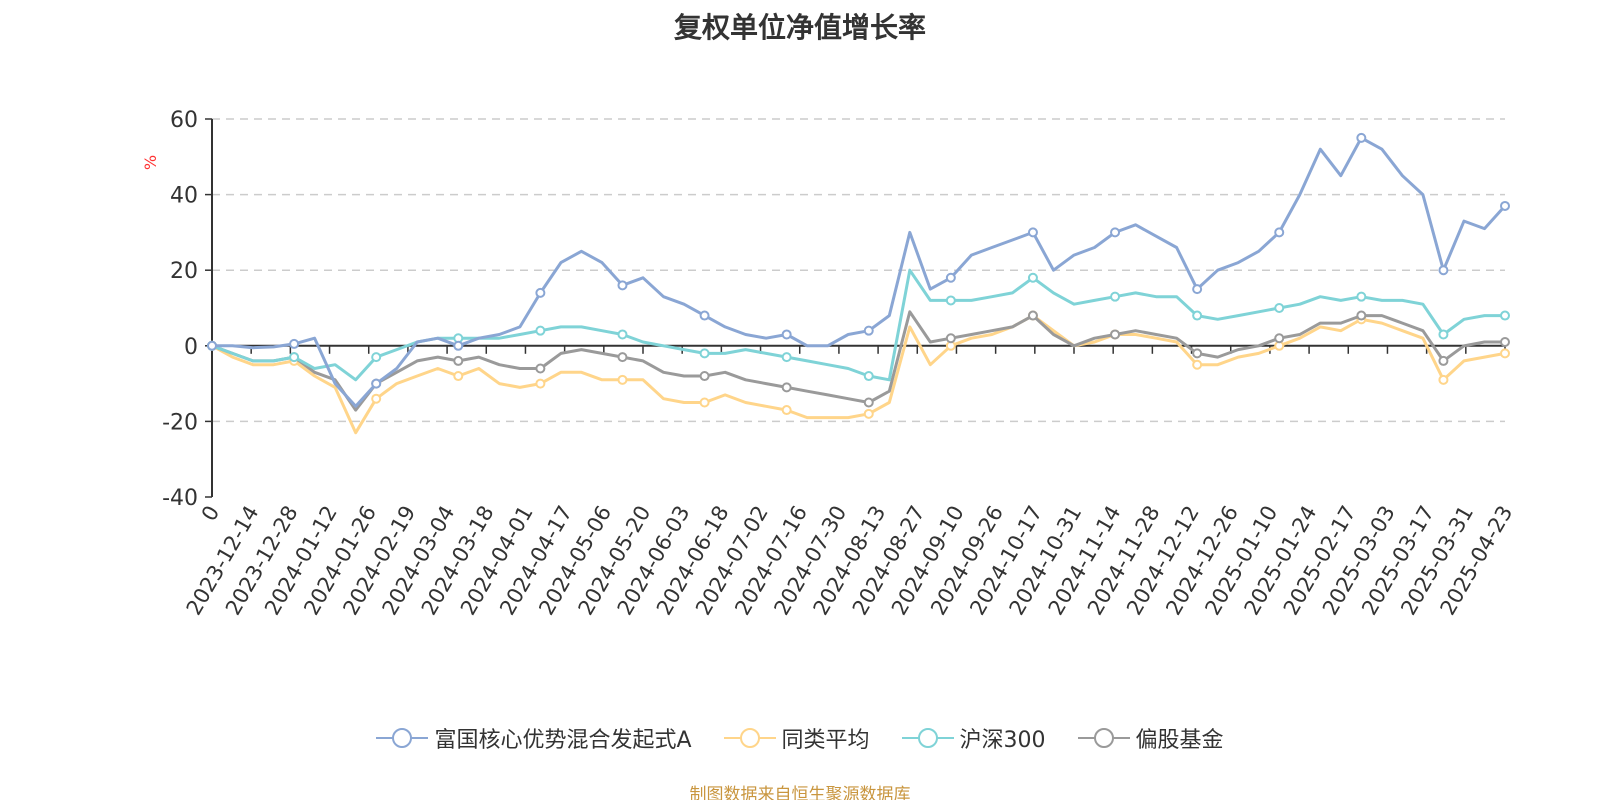 This screenshot has height=800, width=1600. What do you see at coordinates (800, 792) in the screenshot?
I see `data-source-note: 制图数据来自恒生聚源数据库` at bounding box center [800, 792].